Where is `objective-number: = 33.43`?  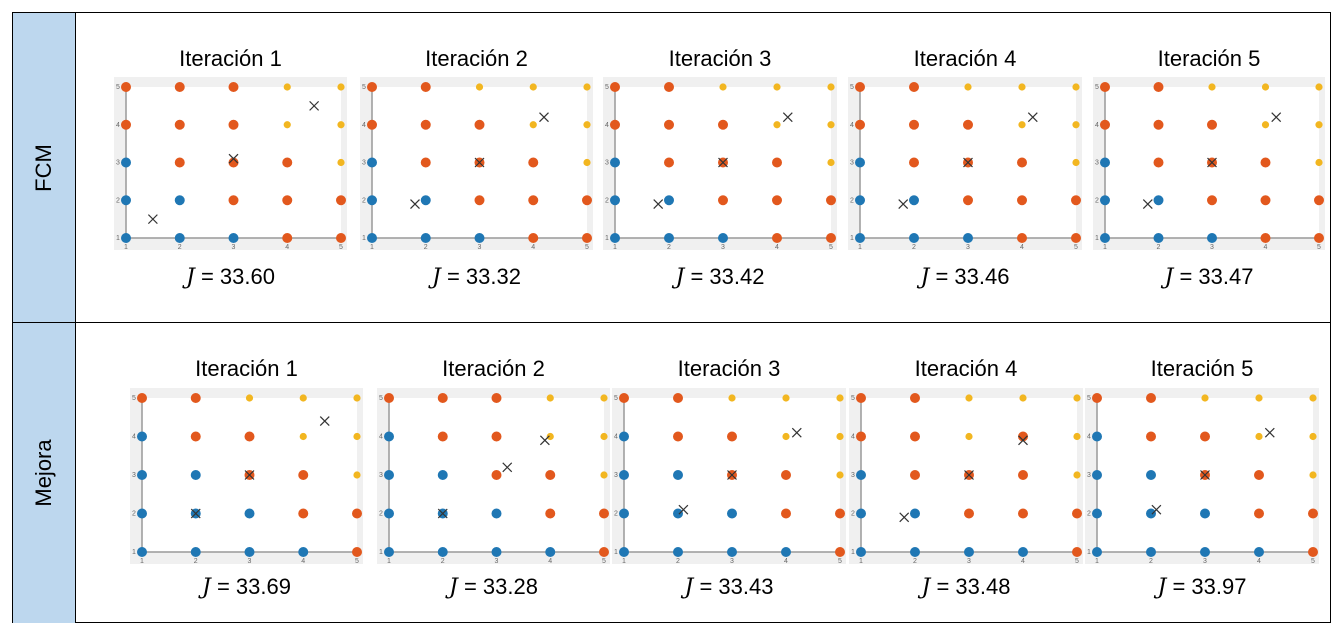
objective-number: = 33.43 is located at coordinates (733, 586).